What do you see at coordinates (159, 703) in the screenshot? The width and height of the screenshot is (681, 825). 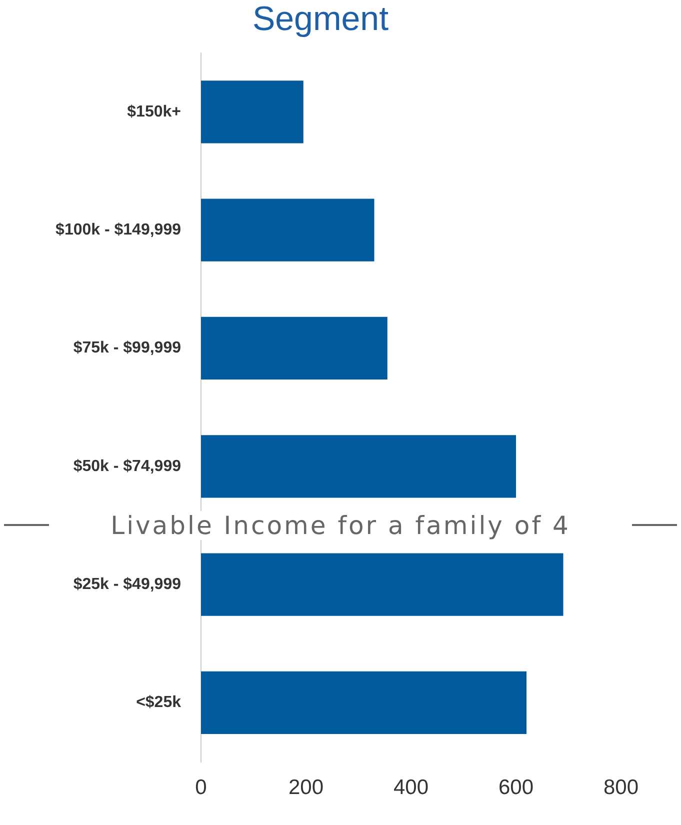 I see `y-tick-label: <$25k` at bounding box center [159, 703].